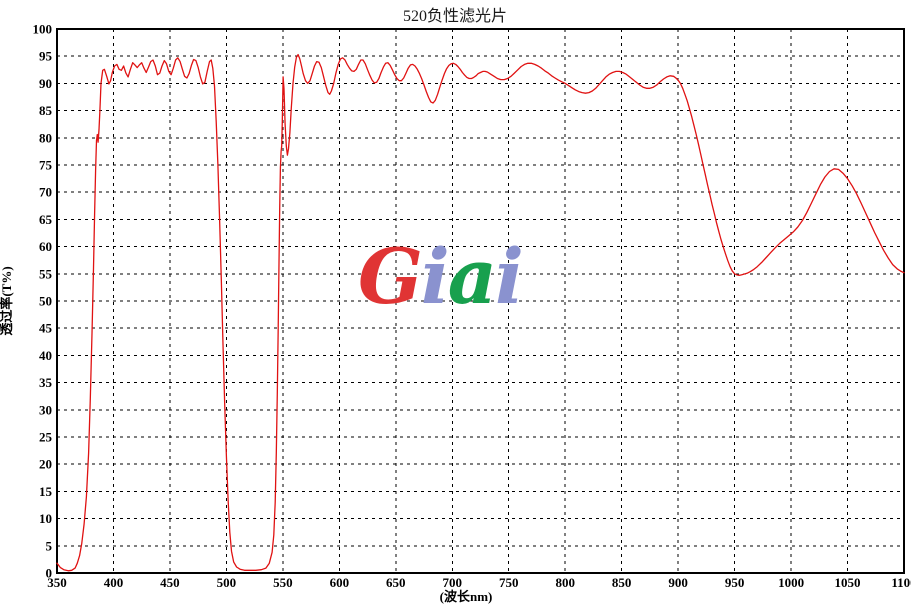  What do you see at coordinates (453, 582) in the screenshot?
I see `x-tick-label: 700` at bounding box center [453, 582].